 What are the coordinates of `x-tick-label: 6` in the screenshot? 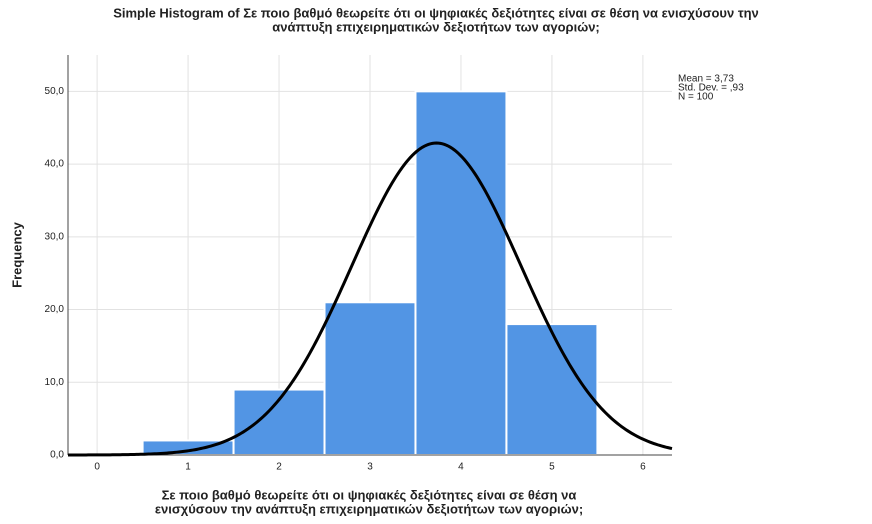 It's located at (643, 467).